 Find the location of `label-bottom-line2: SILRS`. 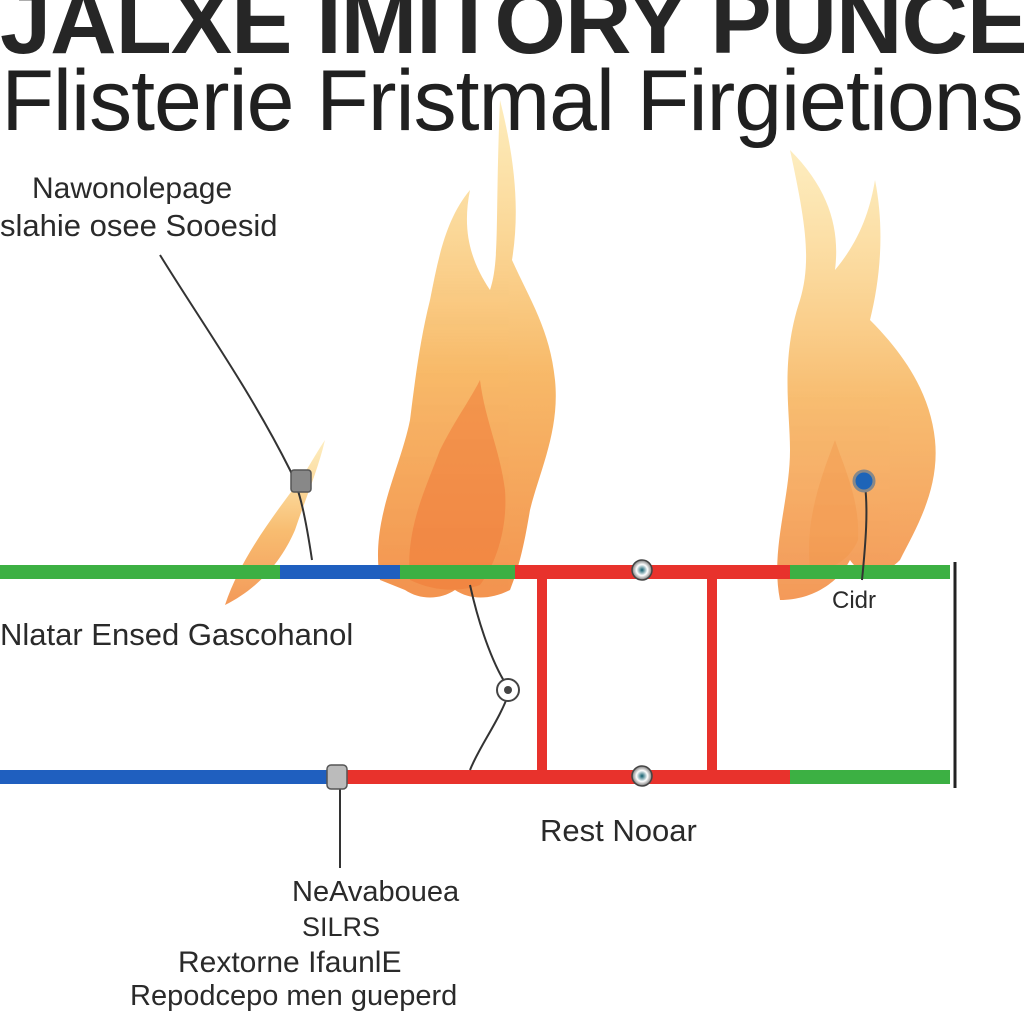

label-bottom-line2: SILRS is located at coordinates (341, 927).